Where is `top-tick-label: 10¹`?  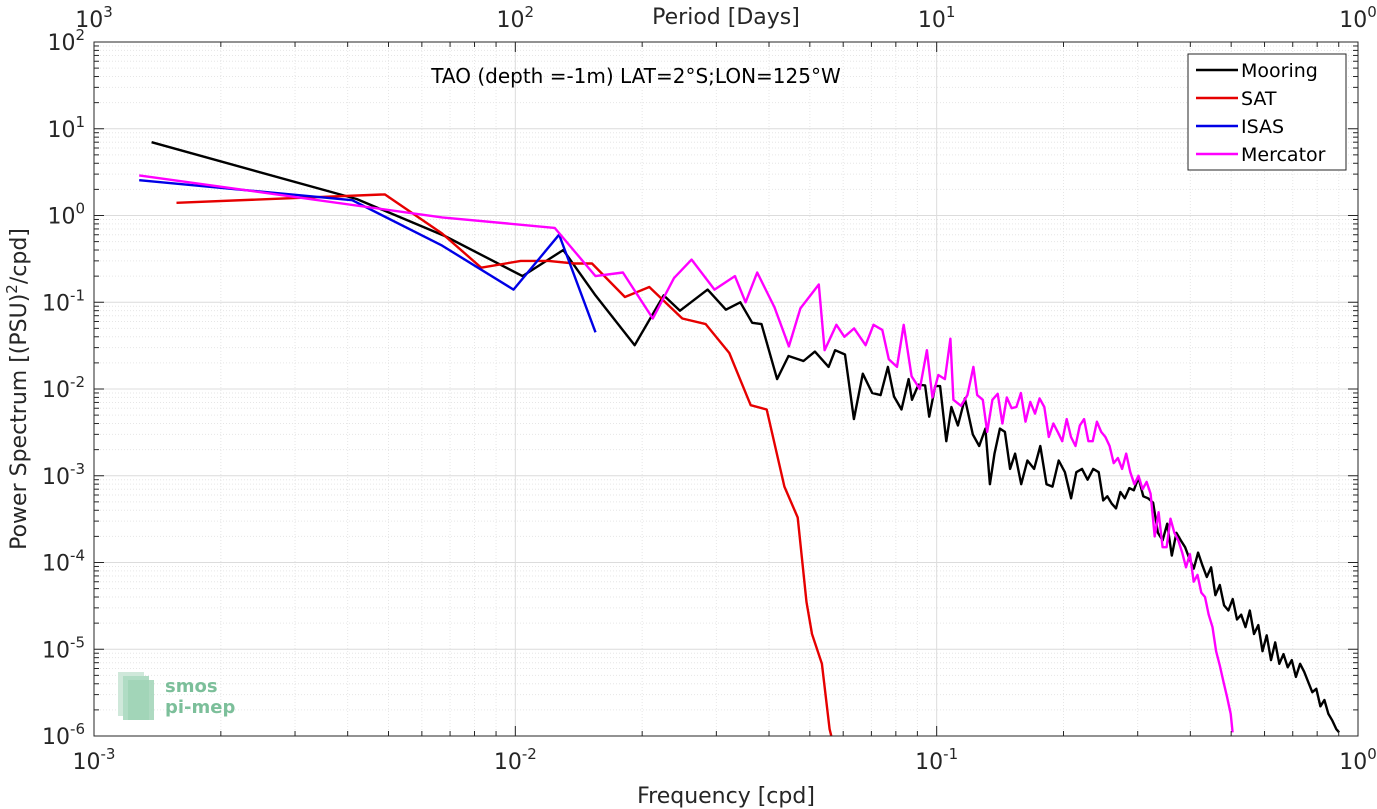 top-tick-label: 10¹ is located at coordinates (937, 18).